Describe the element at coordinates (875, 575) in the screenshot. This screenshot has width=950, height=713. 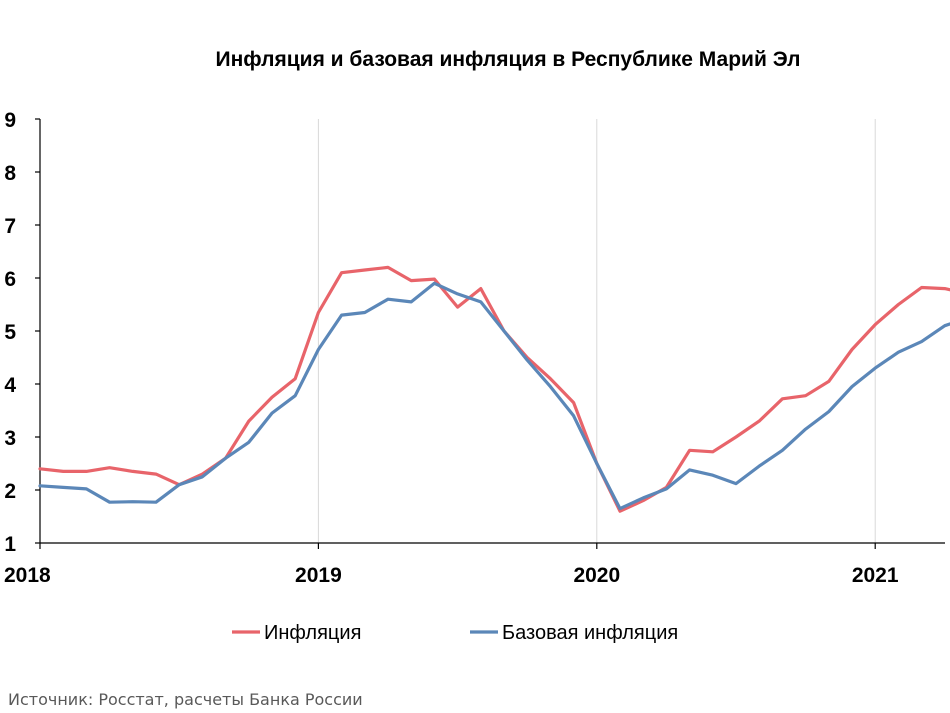
I see `x-tick-label: 2021` at that location.